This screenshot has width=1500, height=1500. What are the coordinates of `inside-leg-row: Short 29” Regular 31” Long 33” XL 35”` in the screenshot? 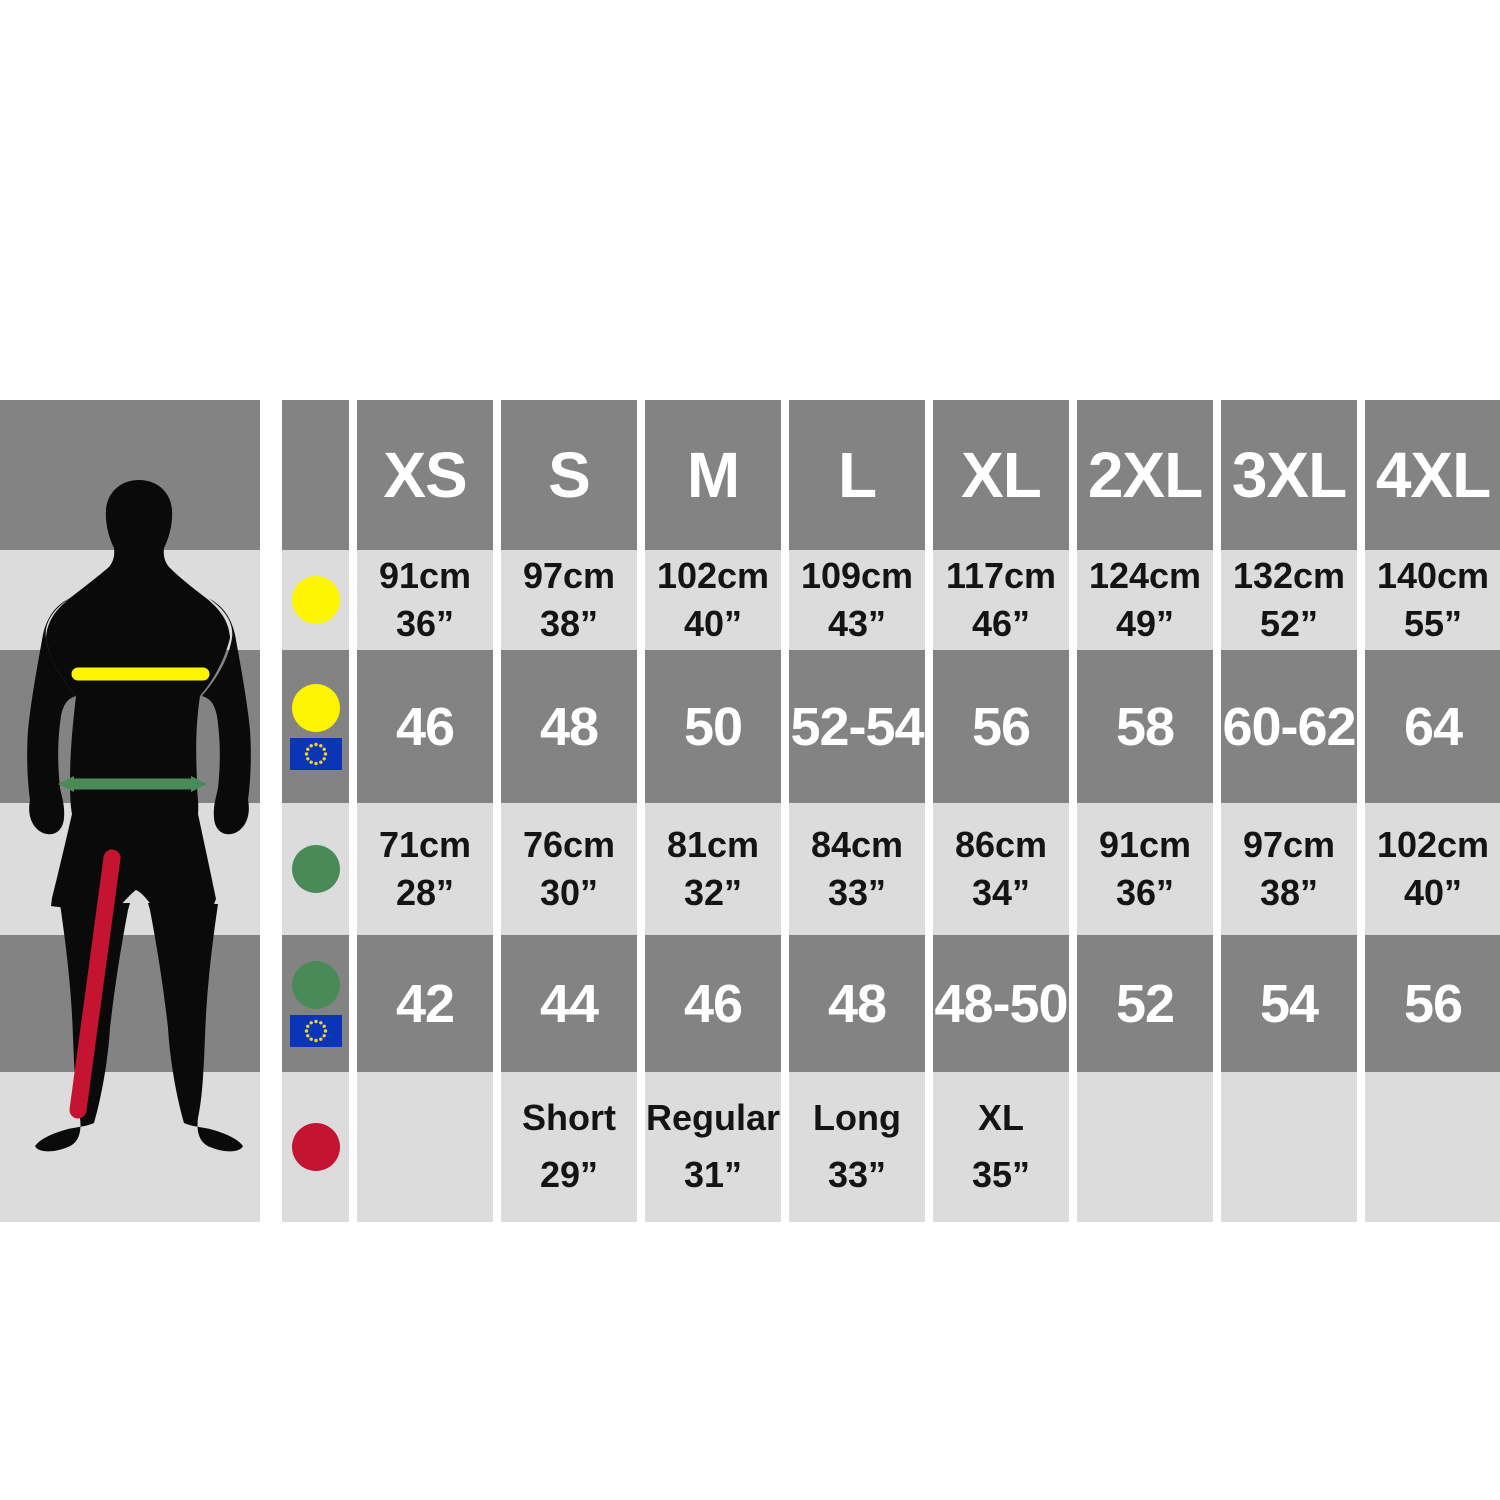 It's located at (891, 1147).